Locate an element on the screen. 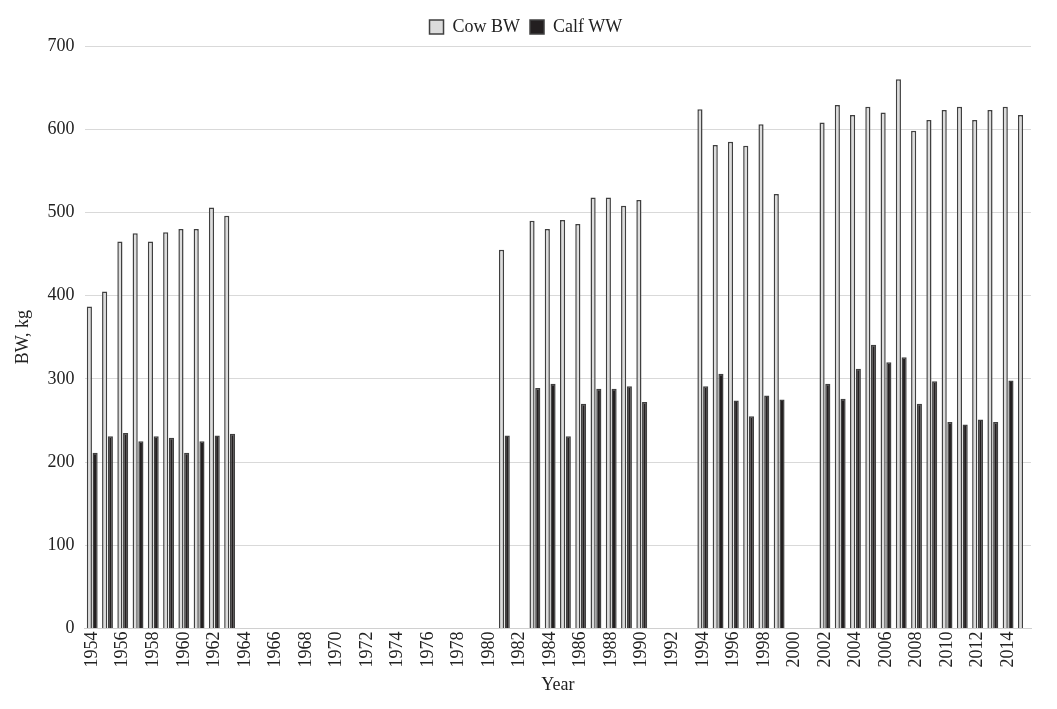 The image size is (1057, 709). x-tick-label: 1992 is located at coordinates (671, 649).